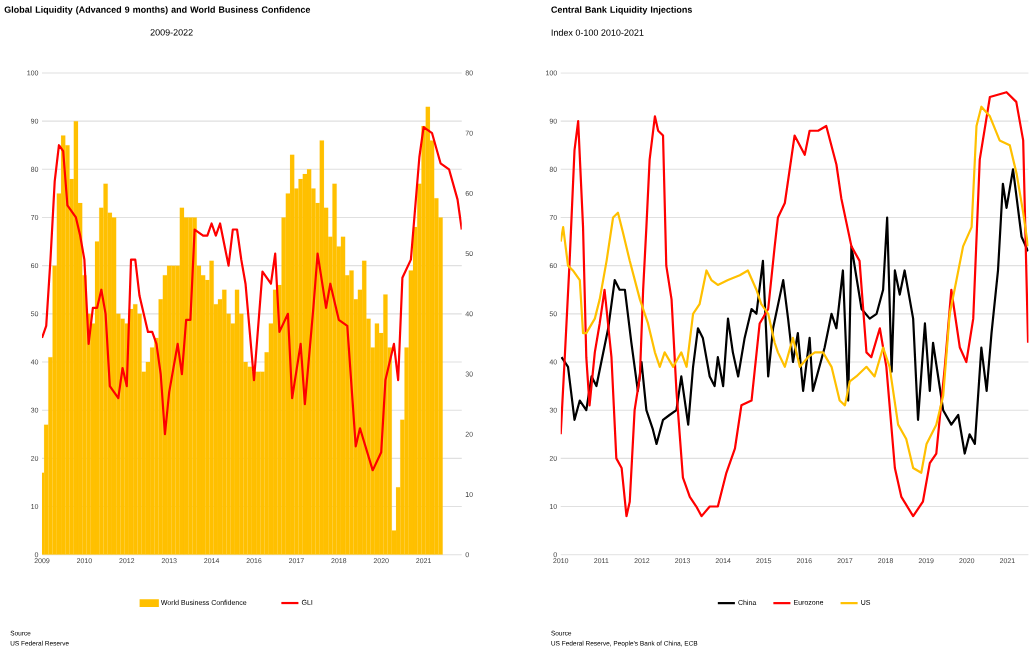 This screenshot has height=664, width=1029. What do you see at coordinates (597, 32) in the screenshot?
I see `chart-subtitle: Index 0-100 2010-2021` at bounding box center [597, 32].